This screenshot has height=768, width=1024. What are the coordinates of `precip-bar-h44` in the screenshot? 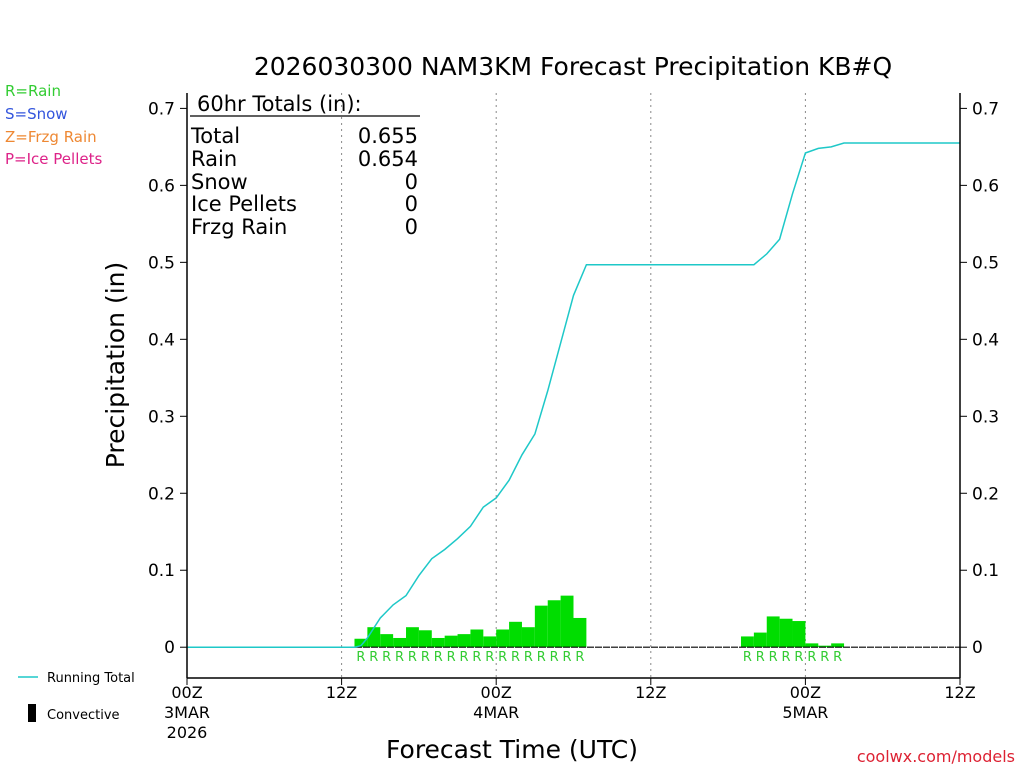 It's located at (747, 642).